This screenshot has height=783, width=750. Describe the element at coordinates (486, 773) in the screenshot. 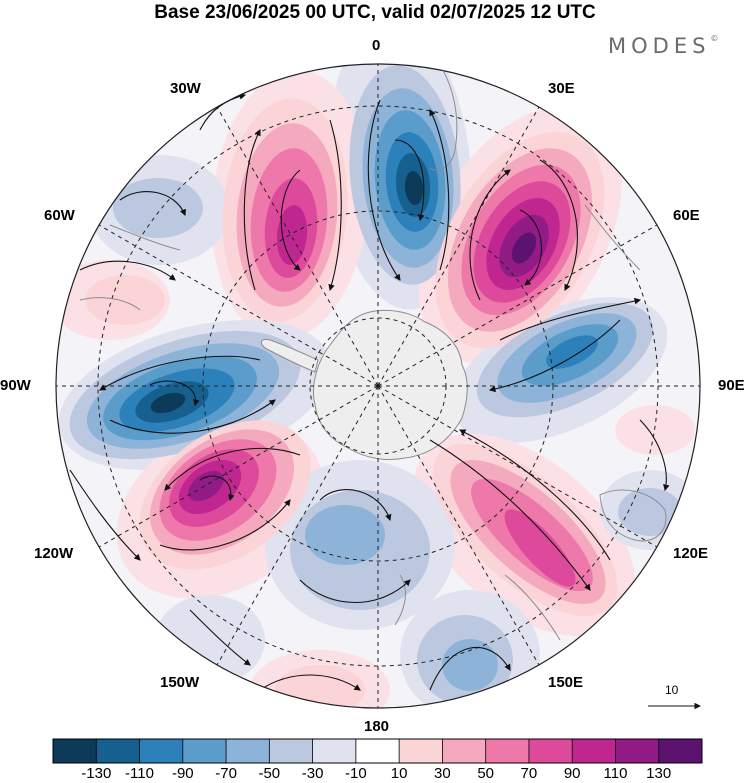

I see `colorbar-tick-label: 50` at that location.